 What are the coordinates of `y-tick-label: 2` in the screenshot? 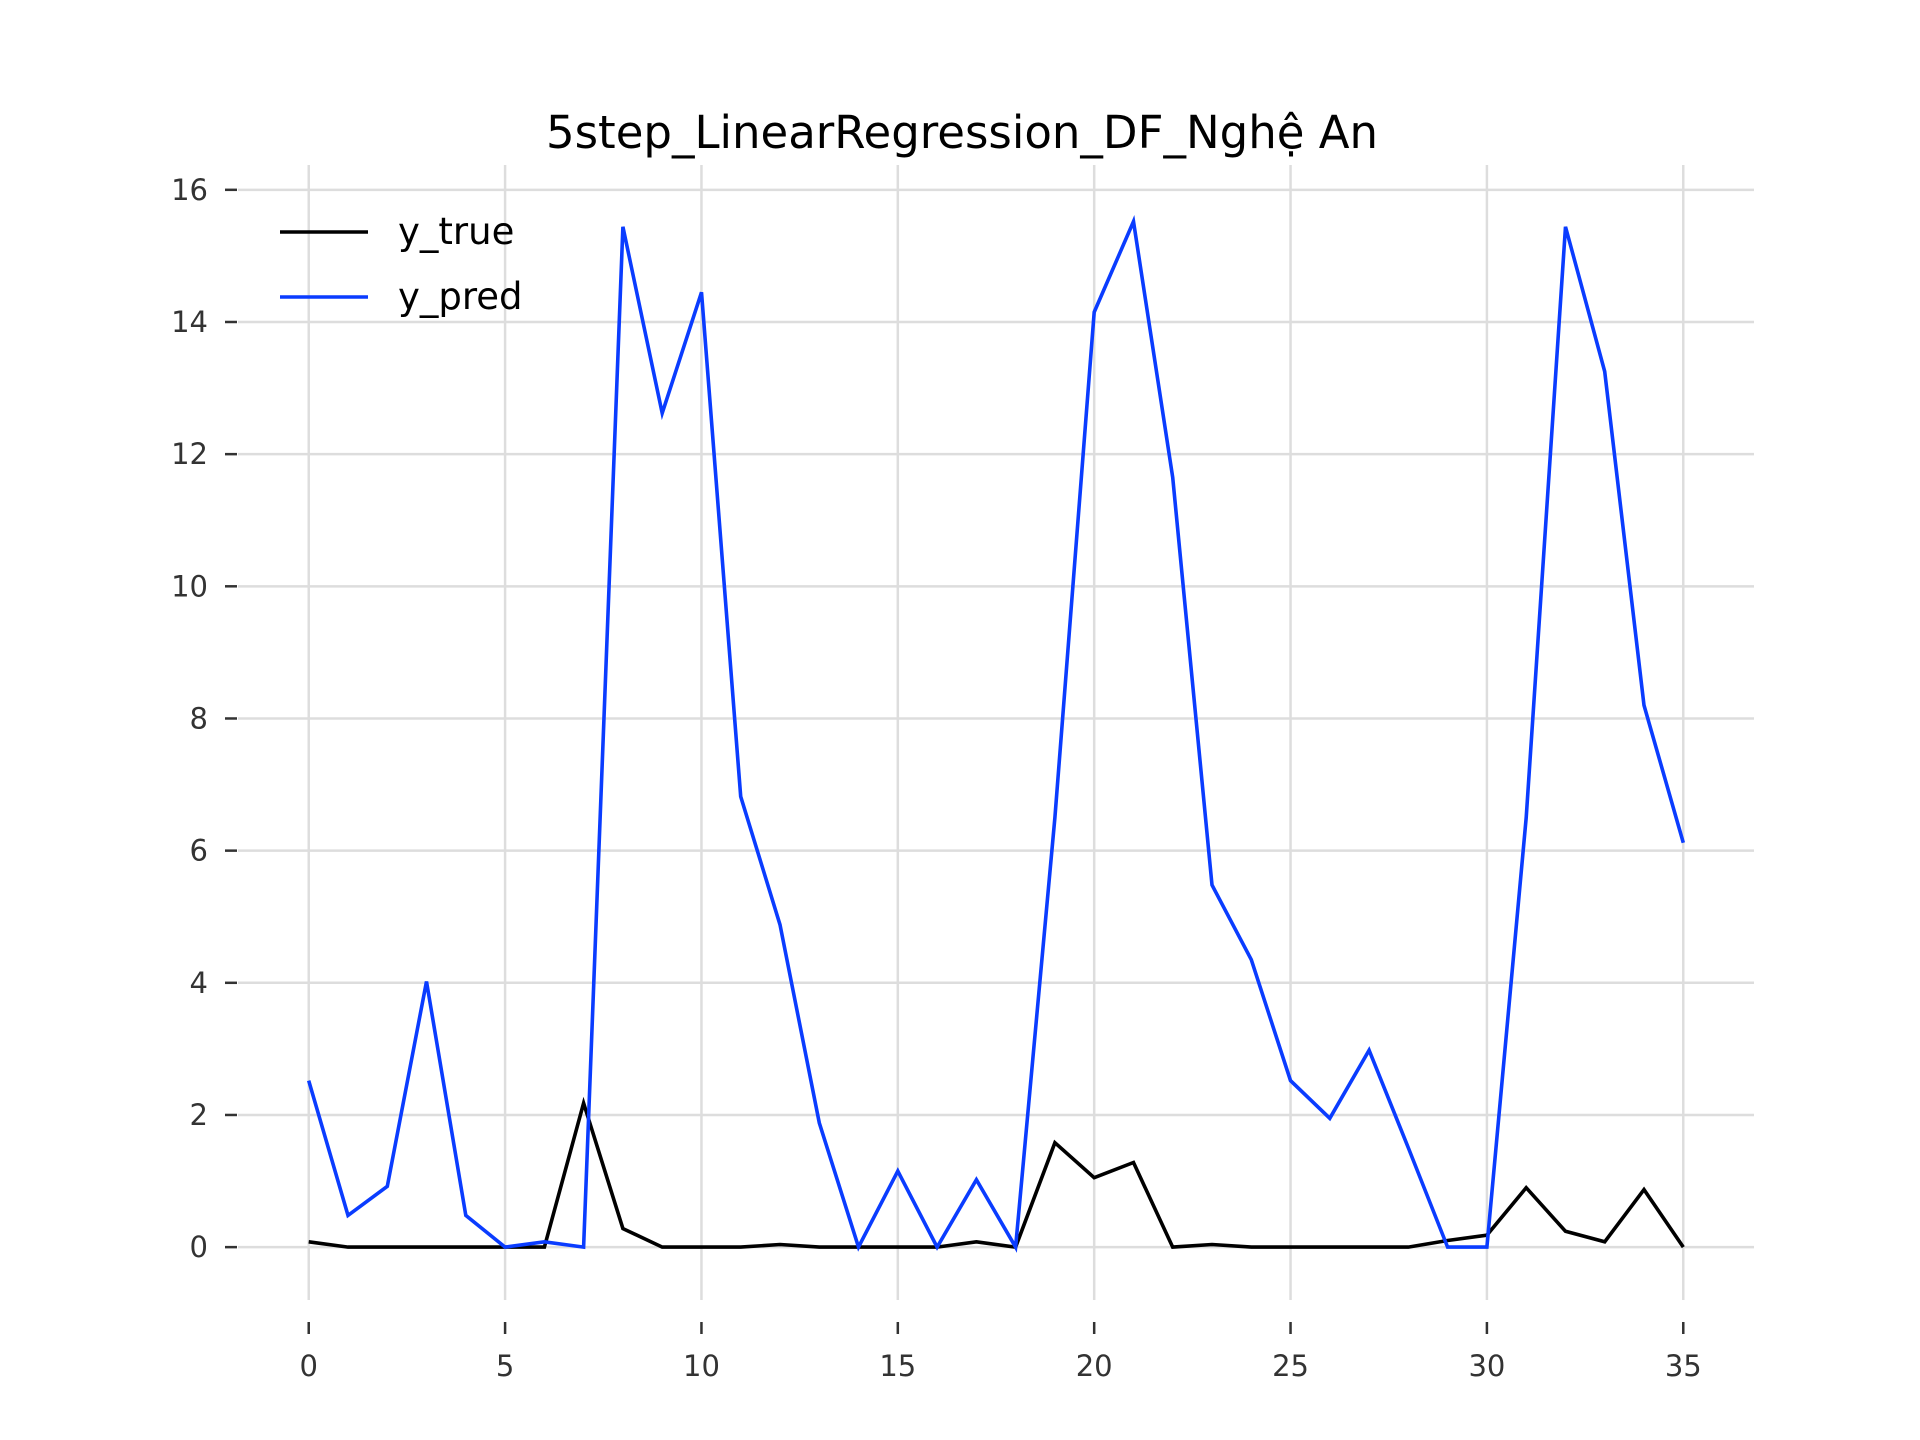 It's located at (199, 1115).